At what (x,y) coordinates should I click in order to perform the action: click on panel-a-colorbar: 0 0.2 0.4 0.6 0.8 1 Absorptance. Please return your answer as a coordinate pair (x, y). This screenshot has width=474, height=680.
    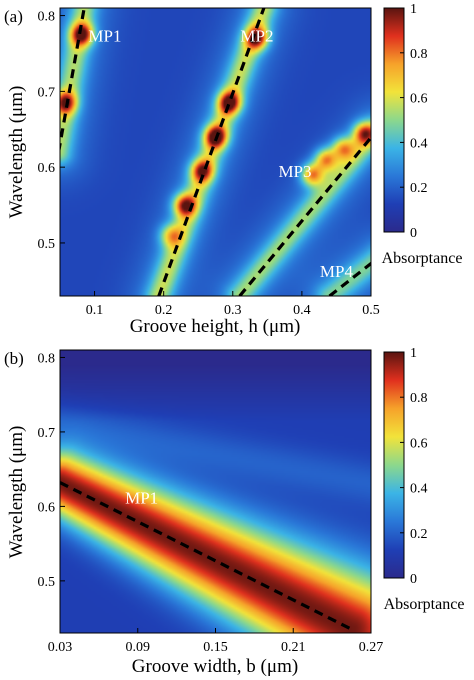
    Looking at the image, I should click on (422, 134).